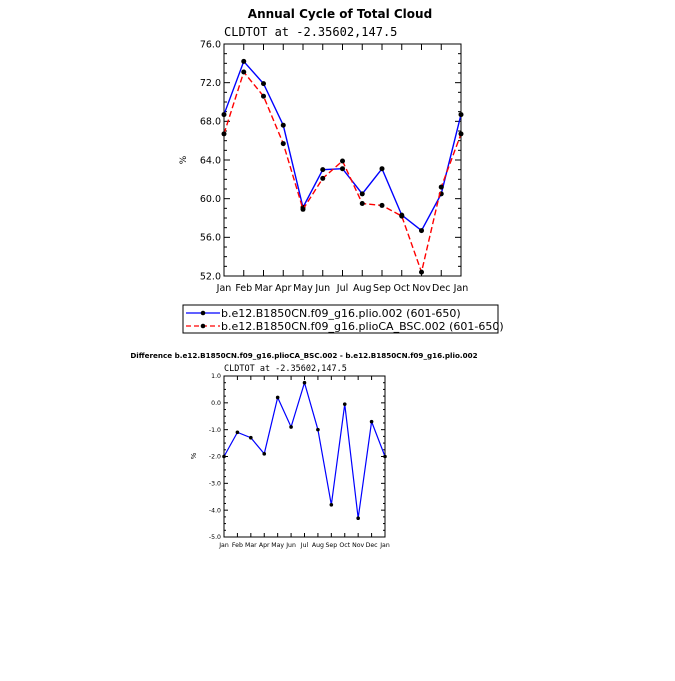  Describe the element at coordinates (203, 313) in the screenshot. I see `legend-marker-series1` at that location.